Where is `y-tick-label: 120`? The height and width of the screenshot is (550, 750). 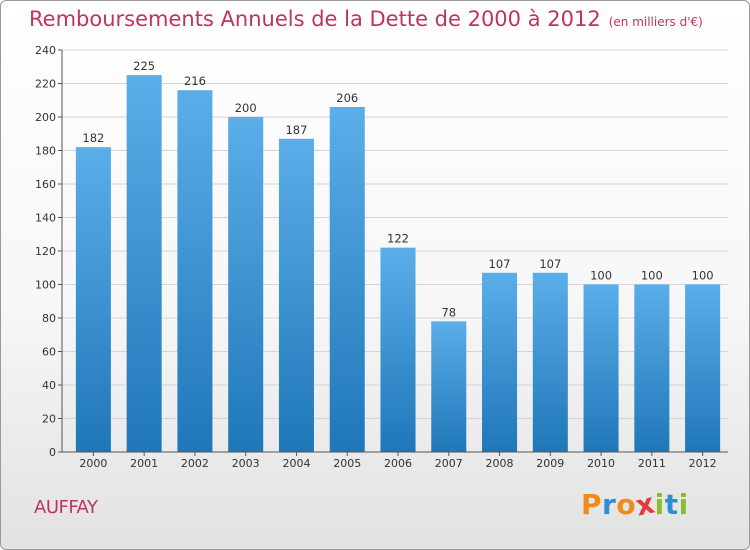 y-tick-label: 120 is located at coordinates (45, 251).